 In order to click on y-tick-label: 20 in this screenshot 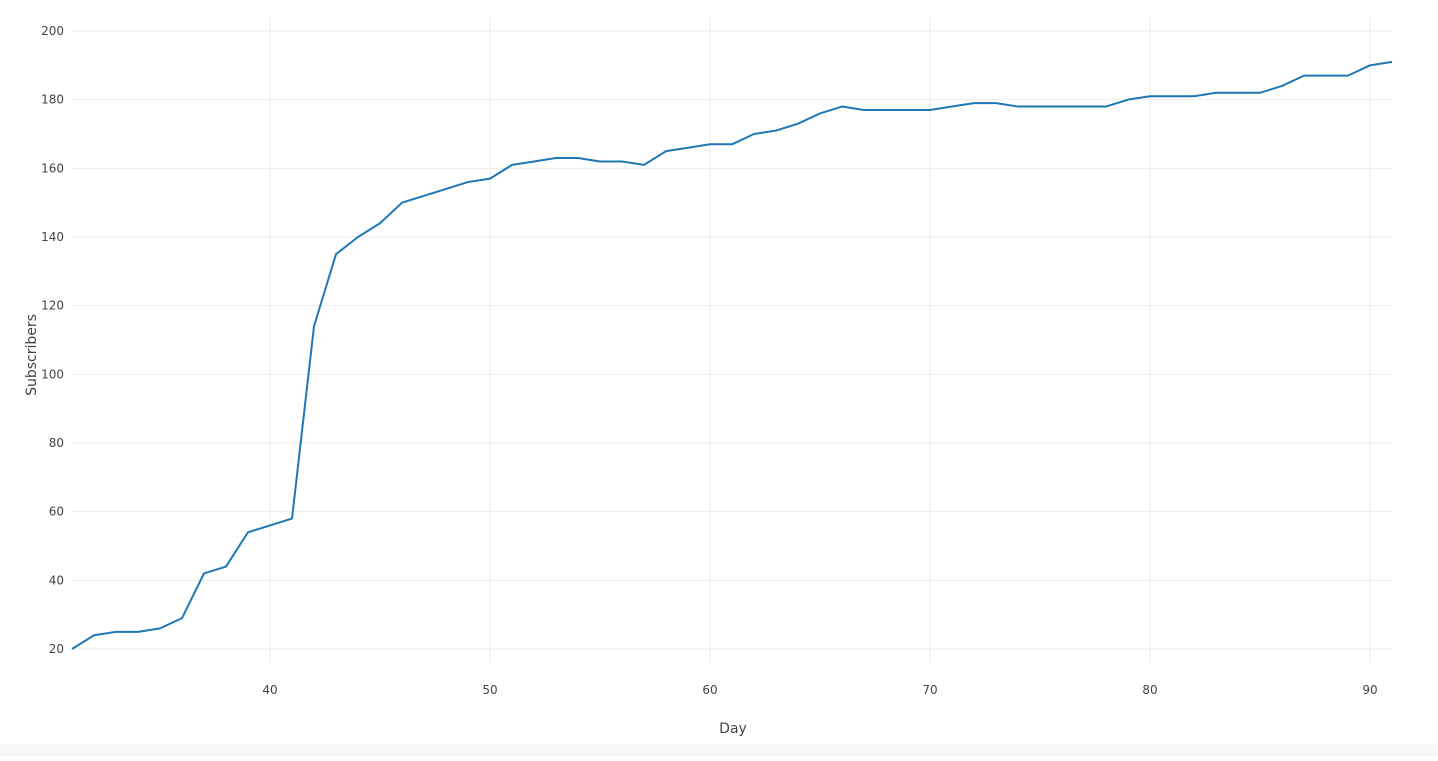, I will do `click(56, 649)`.